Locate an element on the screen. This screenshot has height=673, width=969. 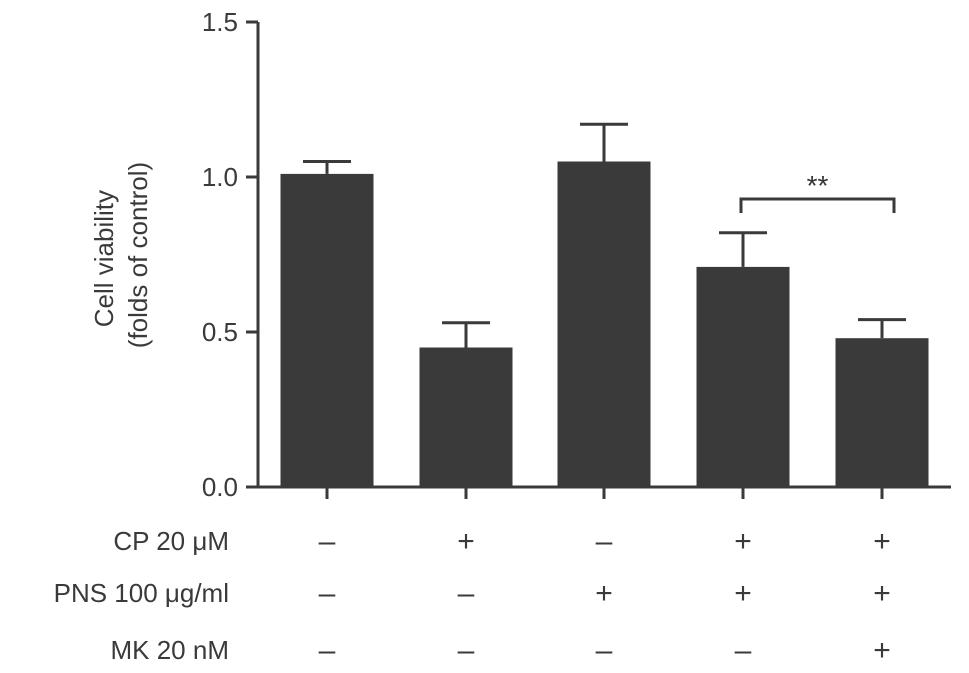
x-axis is located at coordinates (604, 492).